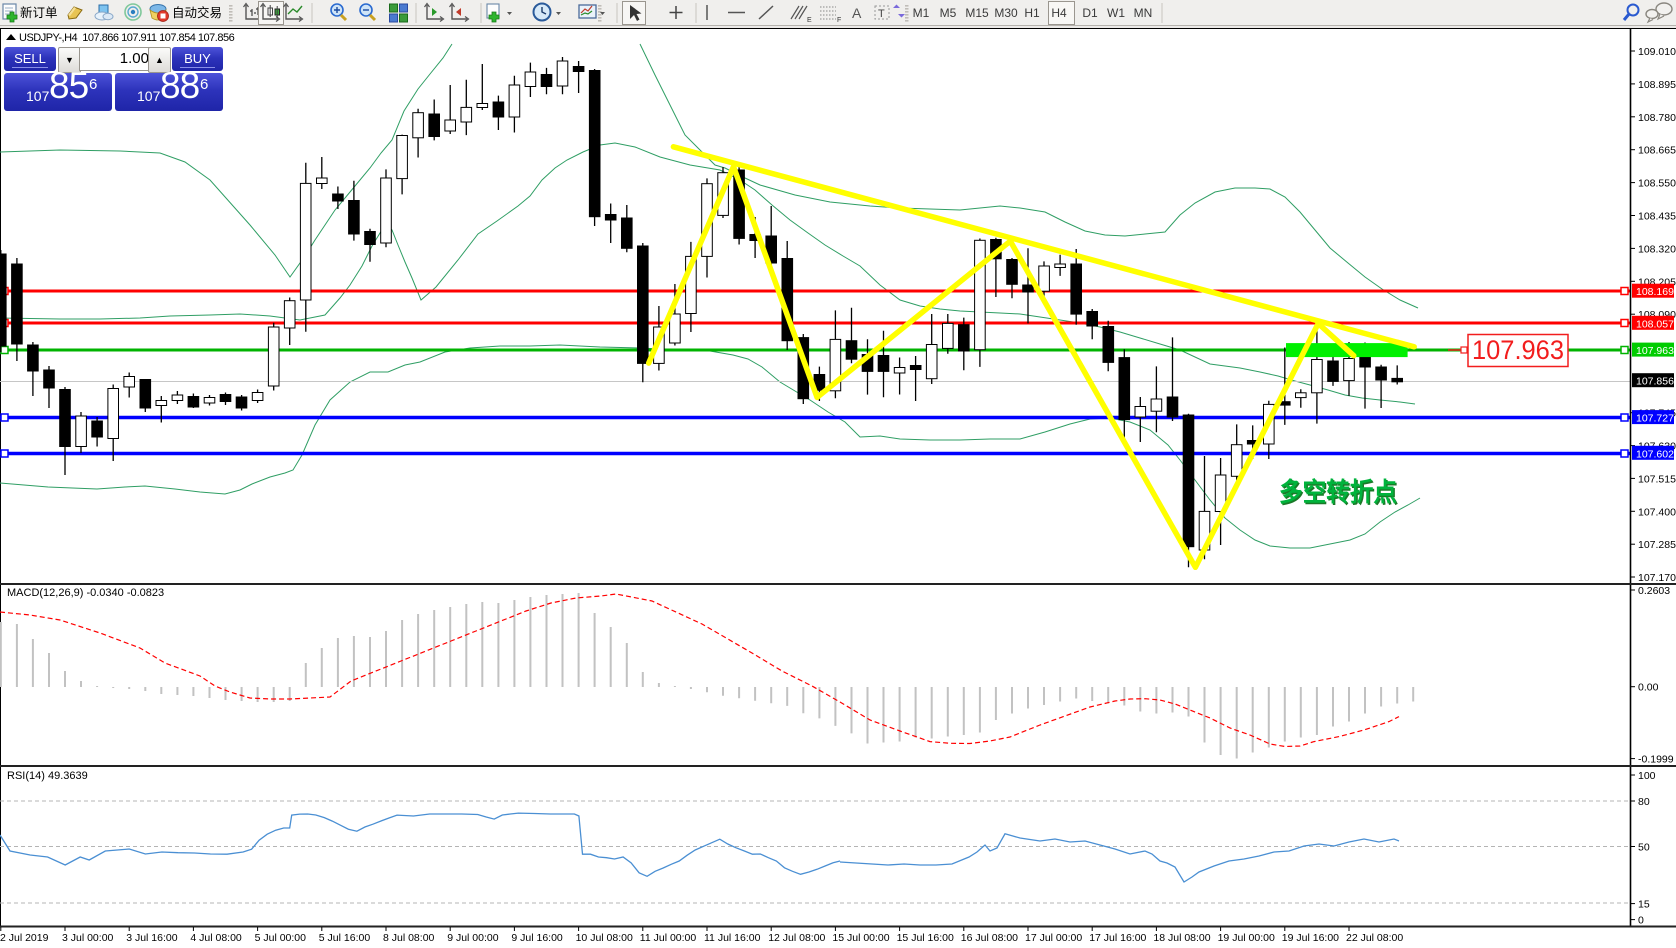 The image size is (1676, 948). I want to click on svg-text: 107.515, so click(1657, 479).